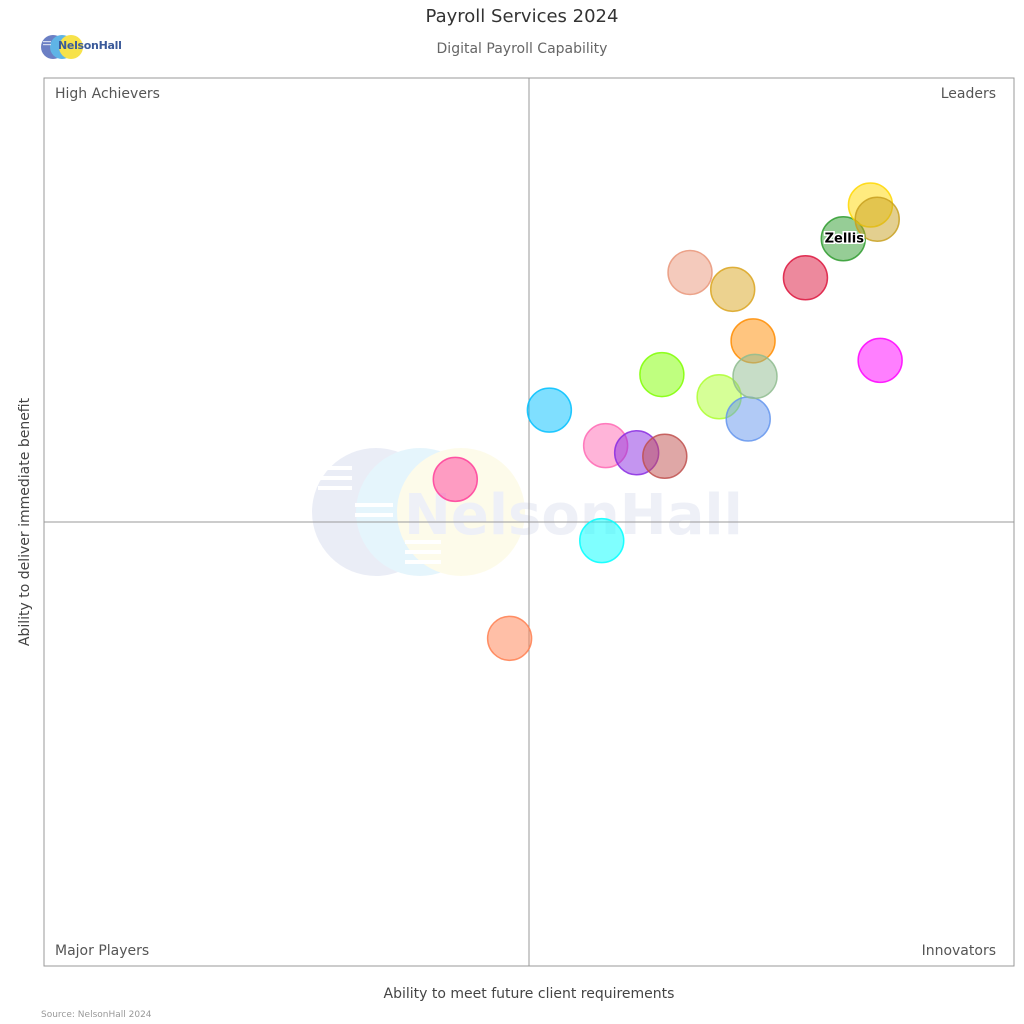  I want to click on quadrant-label-leaders: Leaders, so click(968, 94).